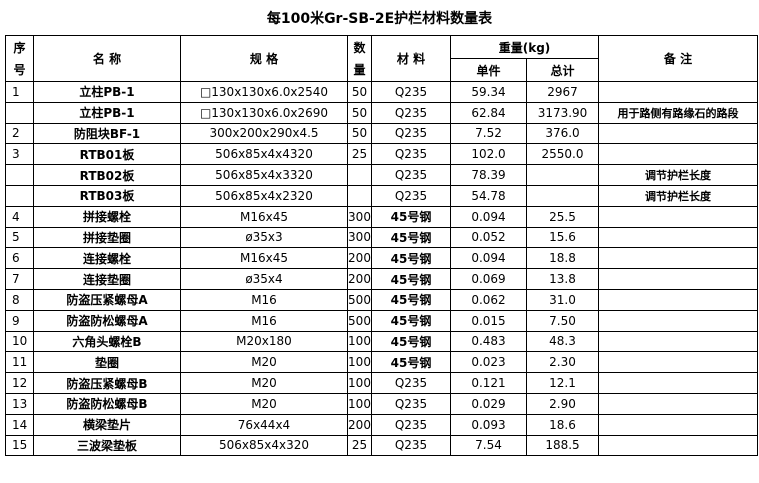 The height and width of the screenshot is (483, 759). What do you see at coordinates (264, 216) in the screenshot?
I see `cell-spec: M16x45` at bounding box center [264, 216].